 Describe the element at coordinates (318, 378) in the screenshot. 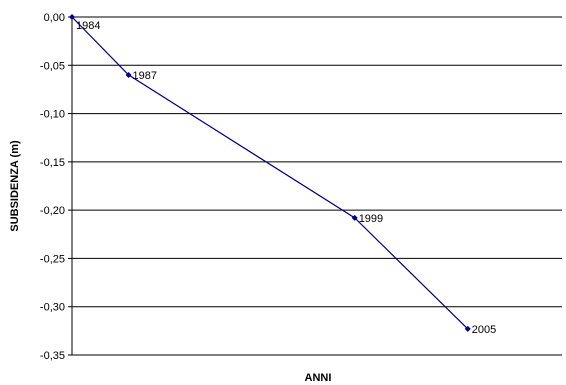

I see `x-axis-title: ANNI` at that location.